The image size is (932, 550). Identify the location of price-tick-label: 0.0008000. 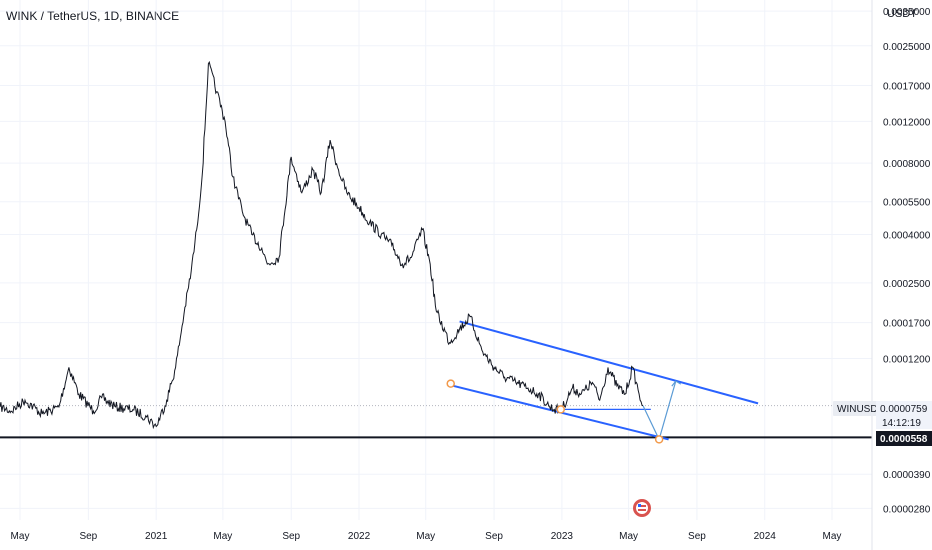
(907, 164).